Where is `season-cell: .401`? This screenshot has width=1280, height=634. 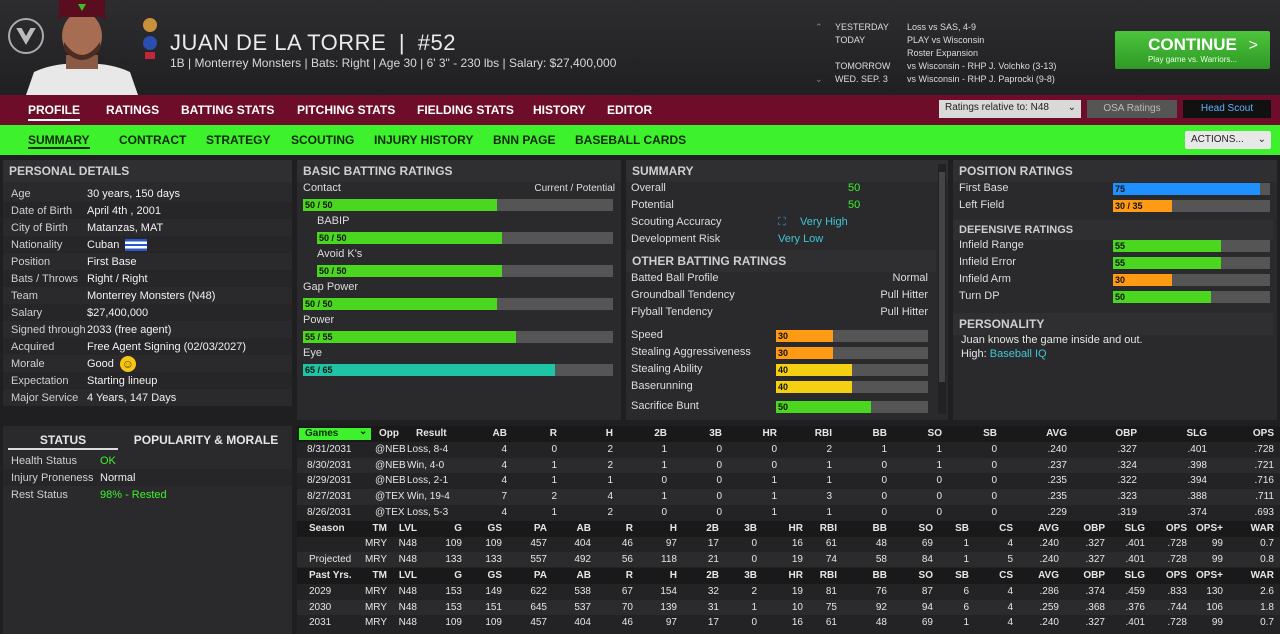
season-cell: .401 is located at coordinates (1135, 559).